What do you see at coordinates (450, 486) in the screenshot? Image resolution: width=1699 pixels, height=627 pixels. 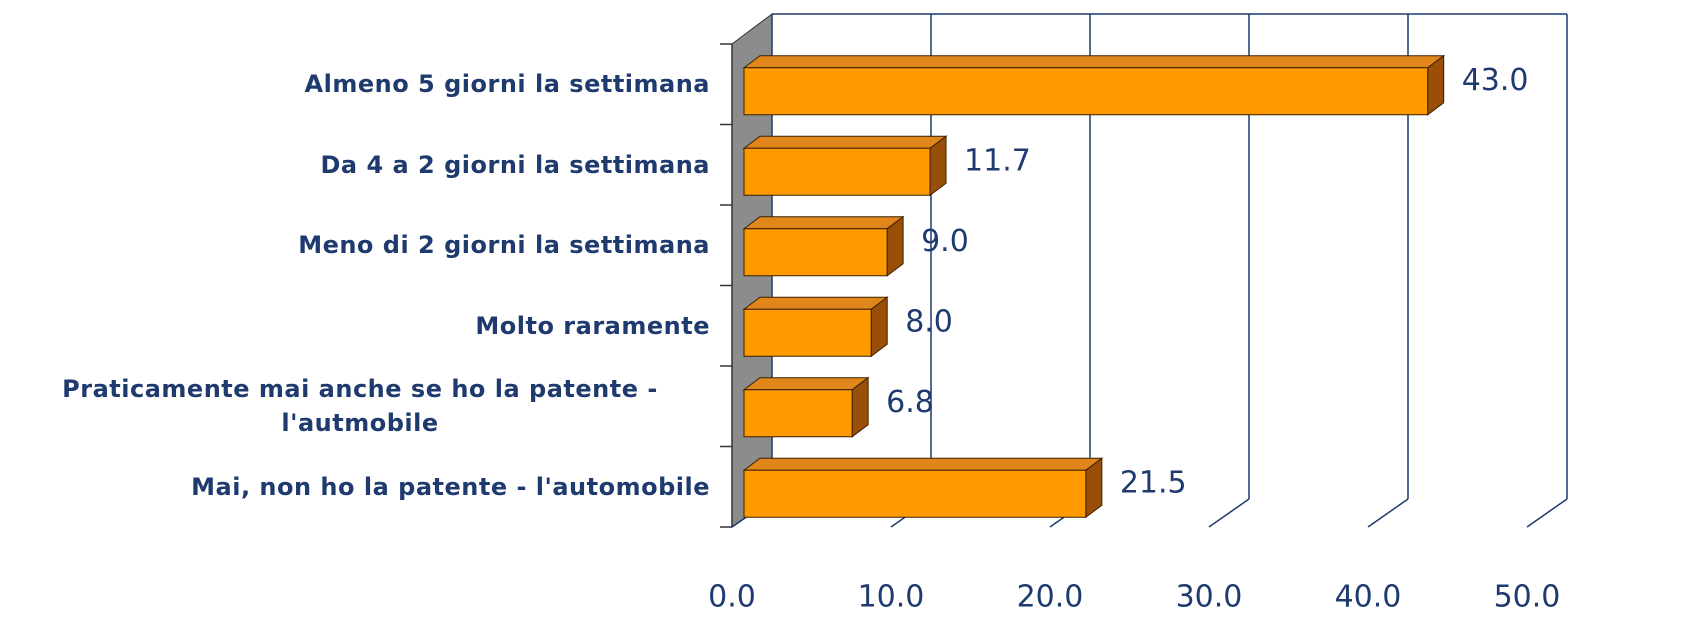 I see `category-label: Mai, non ho la patente - l'automobile` at bounding box center [450, 486].